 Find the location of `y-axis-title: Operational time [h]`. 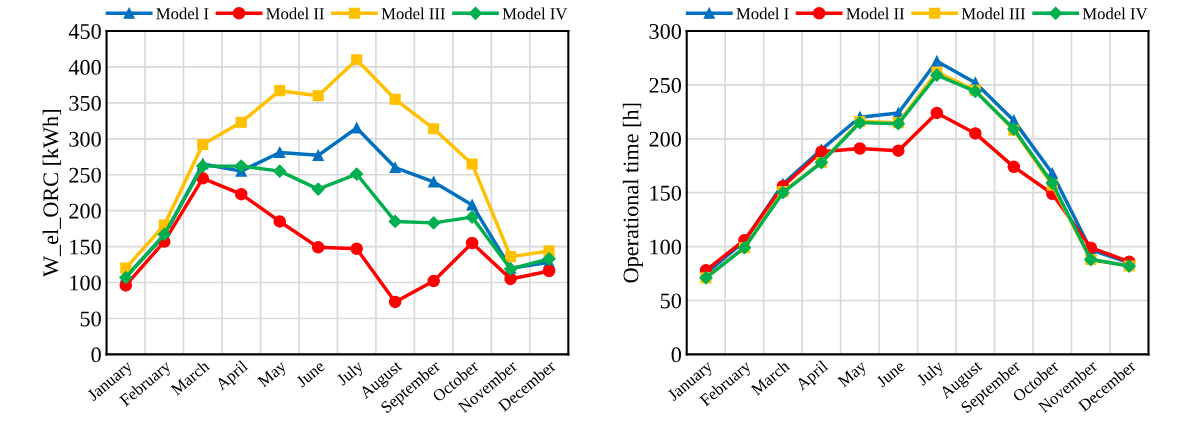

y-axis-title: Operational time [h] is located at coordinates (632, 193).